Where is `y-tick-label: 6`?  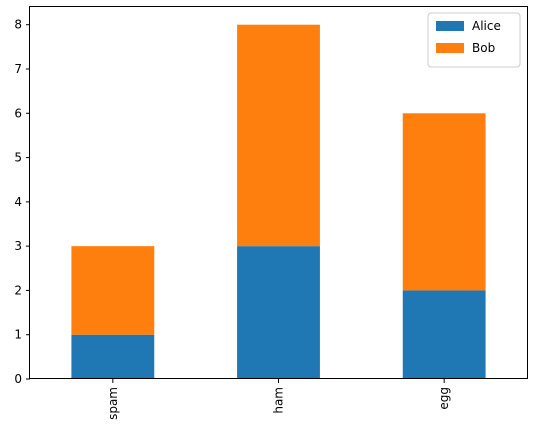
y-tick-label: 6 is located at coordinates (18, 113).